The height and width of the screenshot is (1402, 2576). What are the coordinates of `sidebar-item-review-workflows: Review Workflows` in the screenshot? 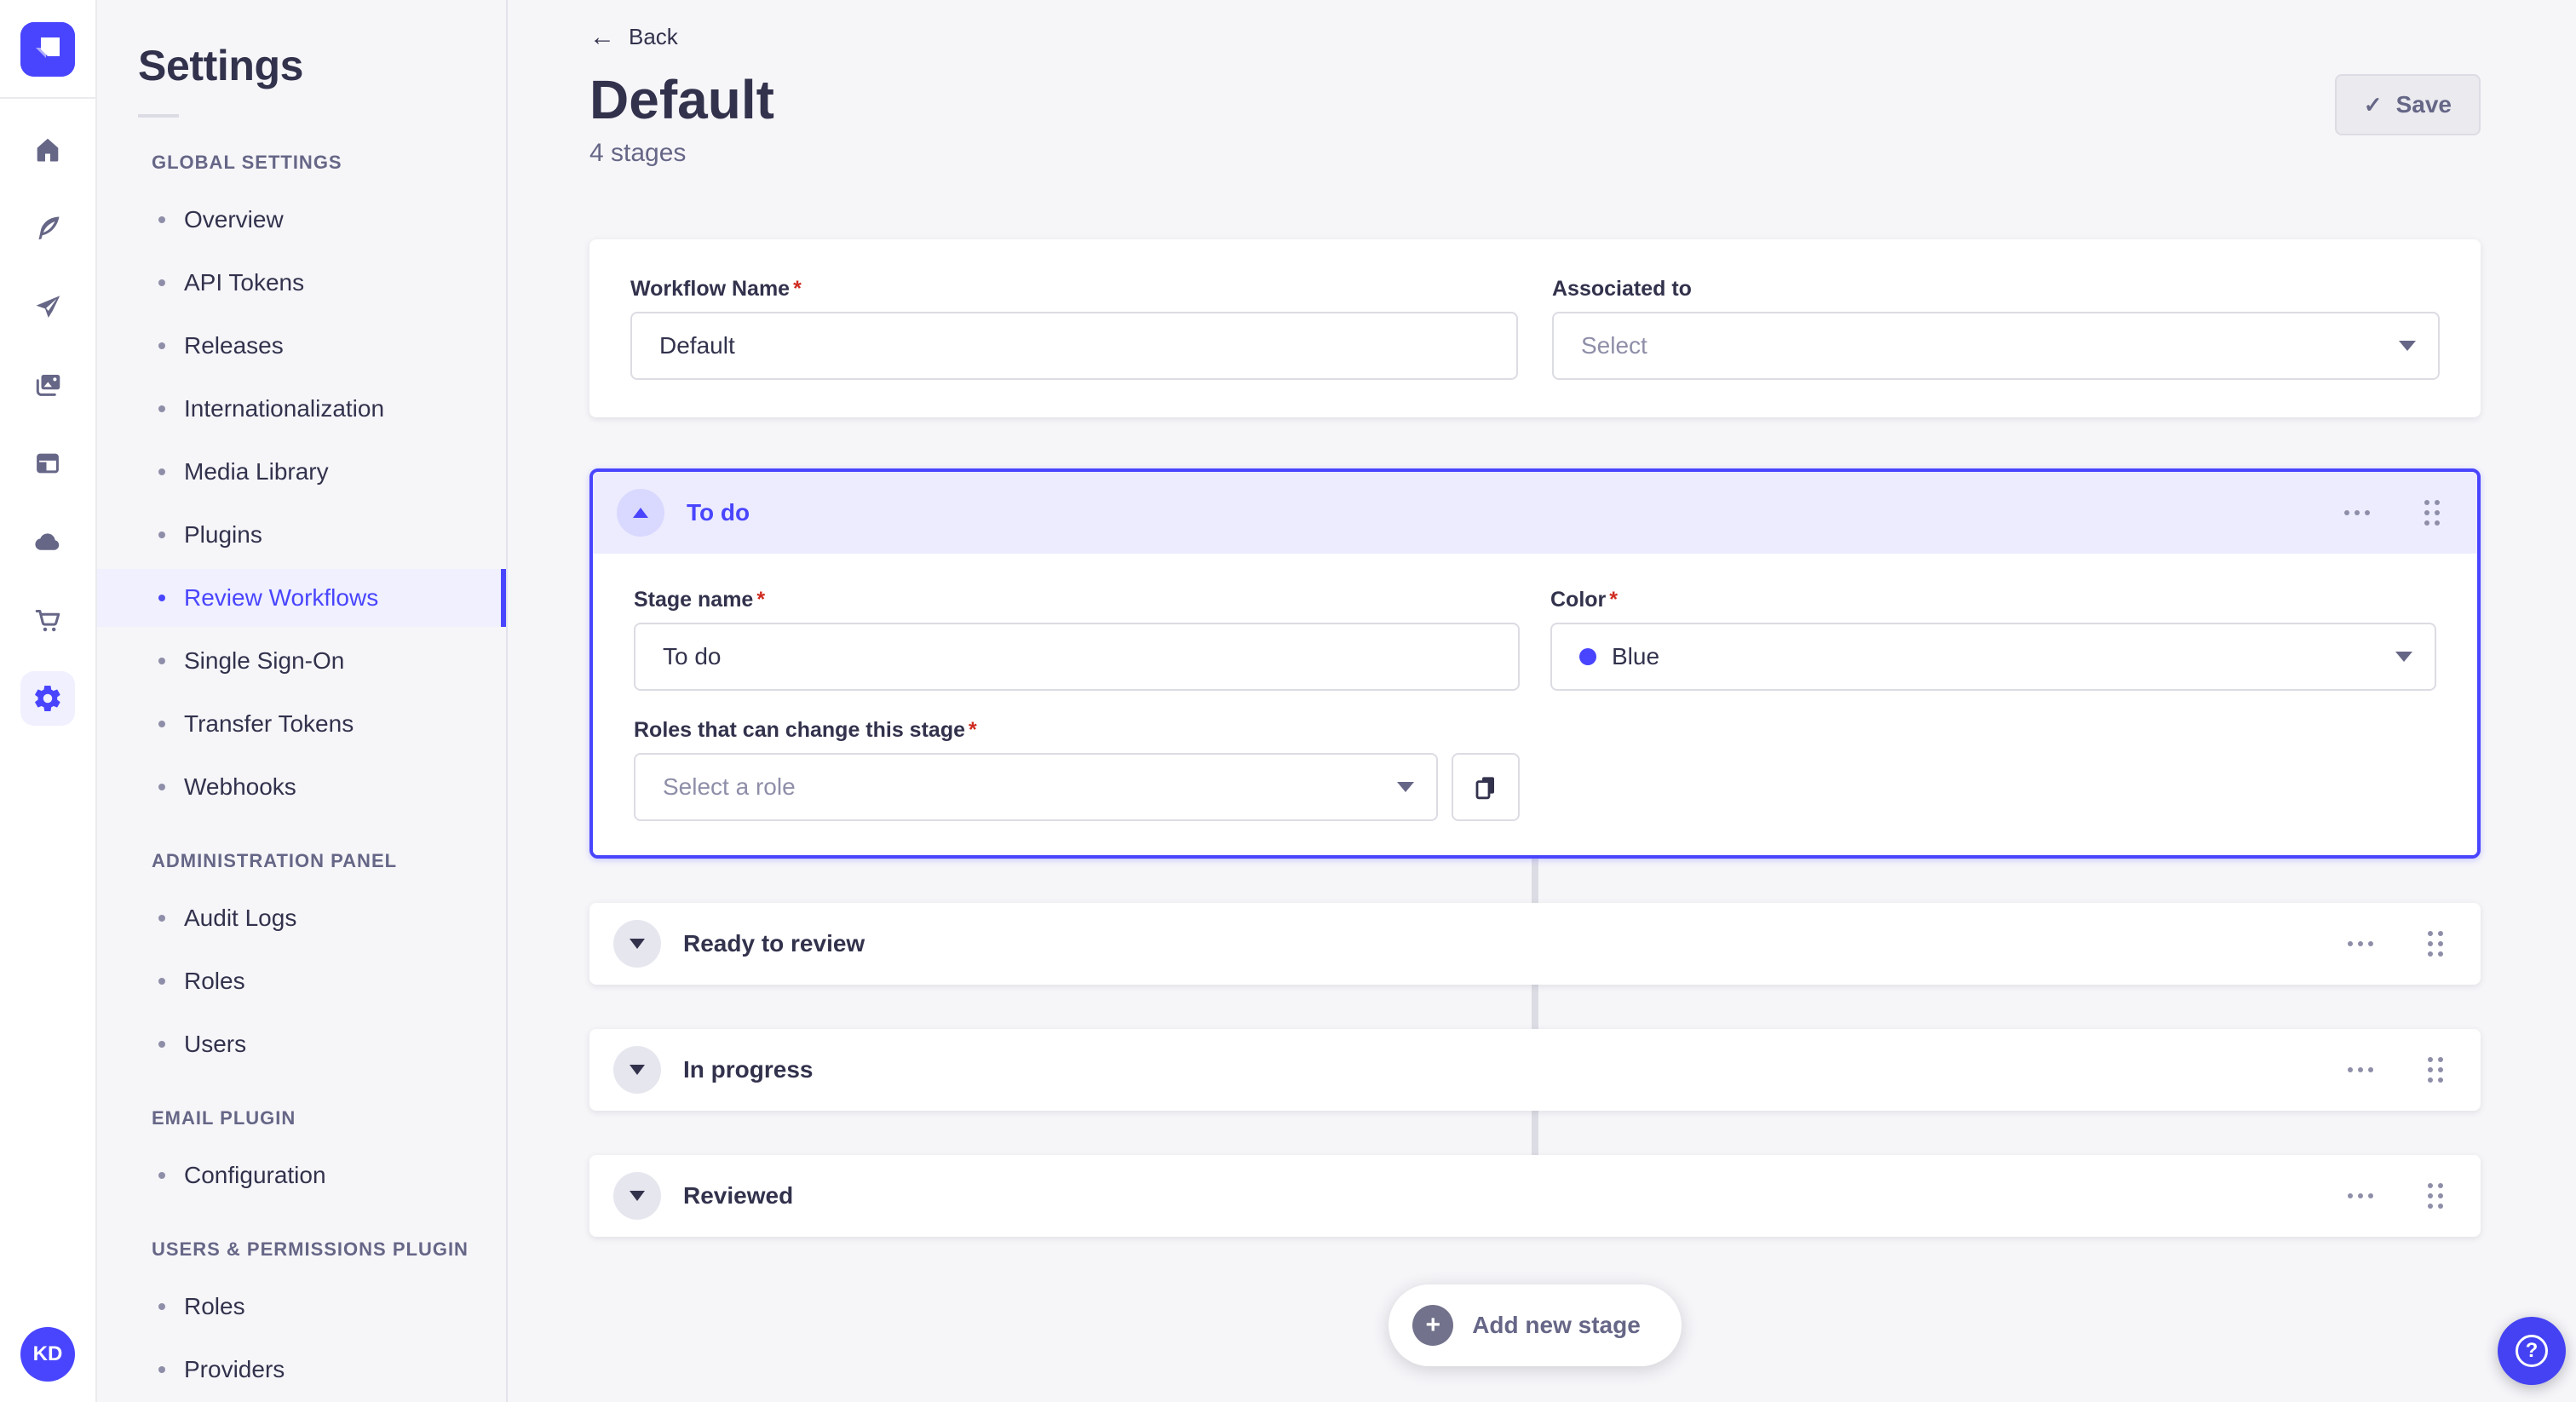 It's located at (302, 598).